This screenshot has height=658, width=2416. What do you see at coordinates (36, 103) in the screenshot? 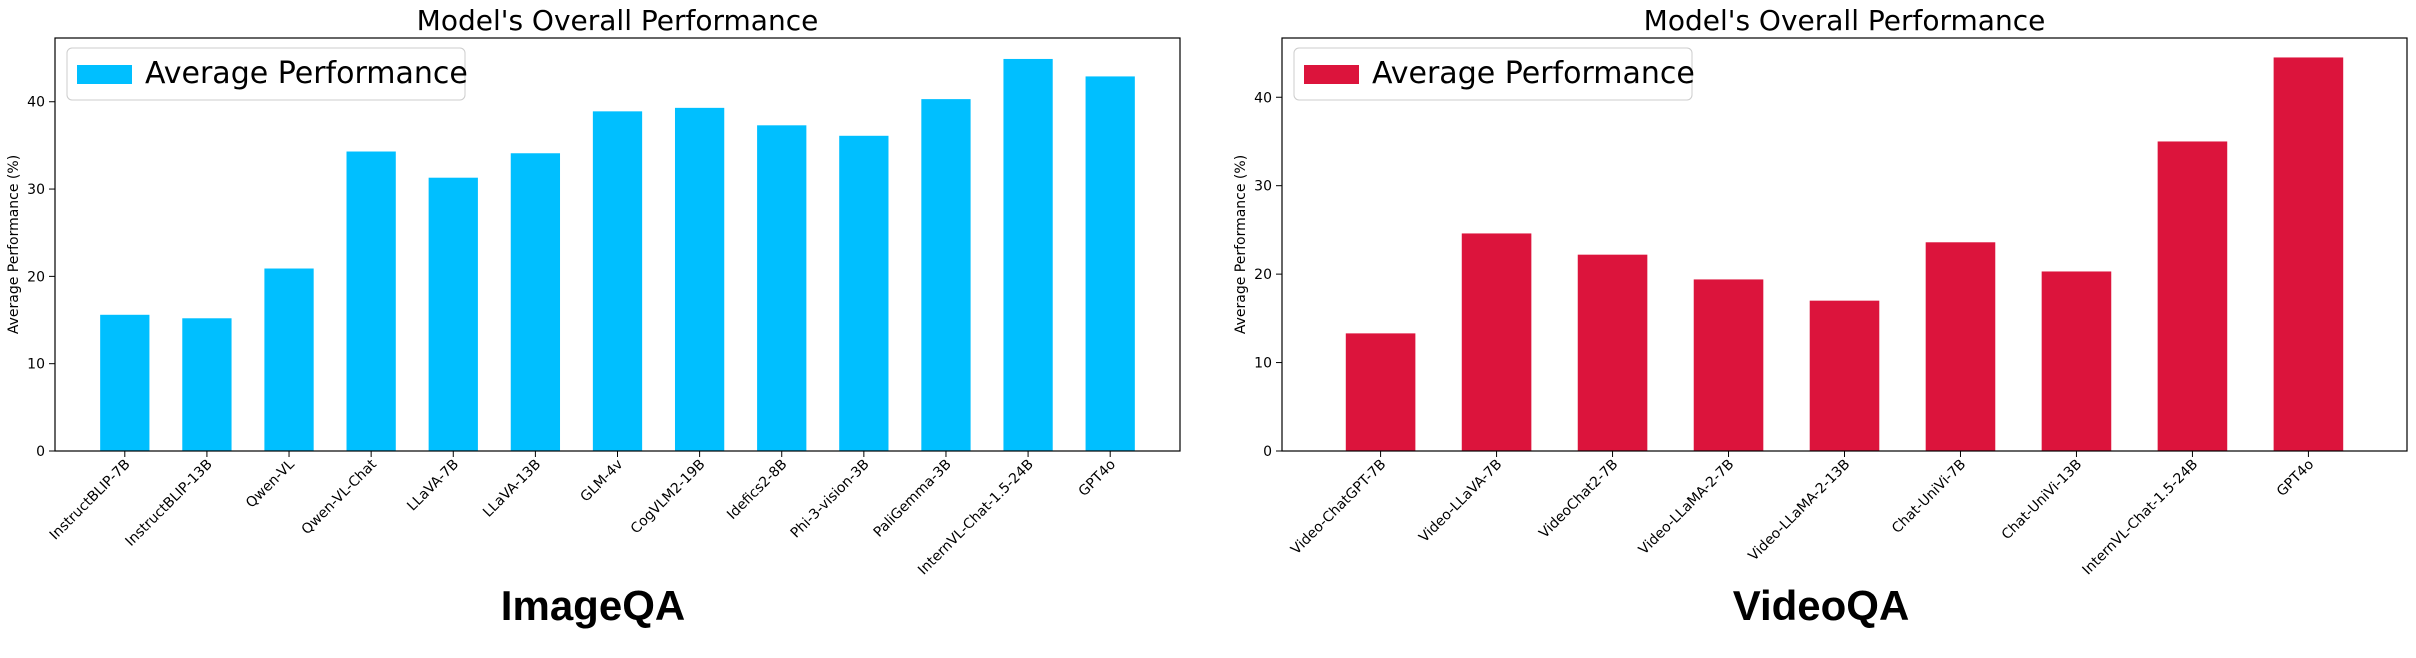
I see `imageqa-y-tick-label: 40` at bounding box center [36, 103].